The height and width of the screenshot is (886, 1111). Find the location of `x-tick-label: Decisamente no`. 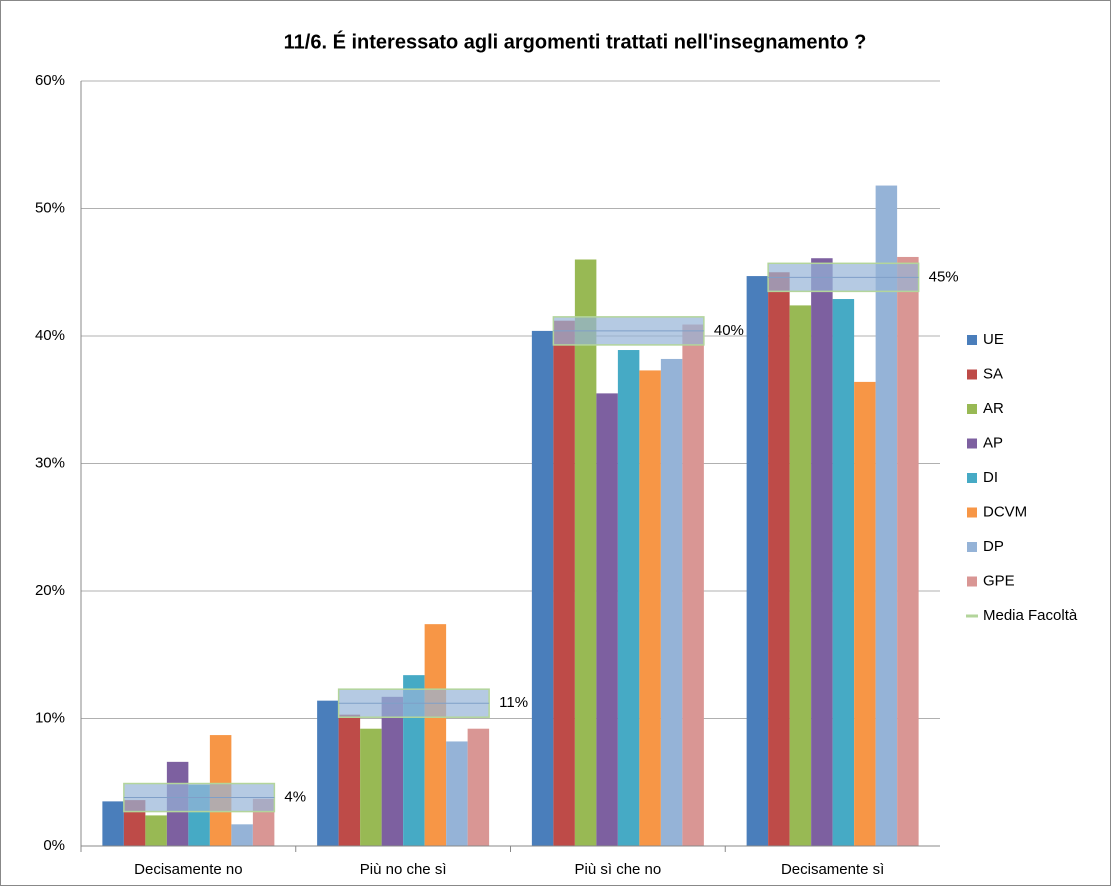

x-tick-label: Decisamente no is located at coordinates (188, 869).